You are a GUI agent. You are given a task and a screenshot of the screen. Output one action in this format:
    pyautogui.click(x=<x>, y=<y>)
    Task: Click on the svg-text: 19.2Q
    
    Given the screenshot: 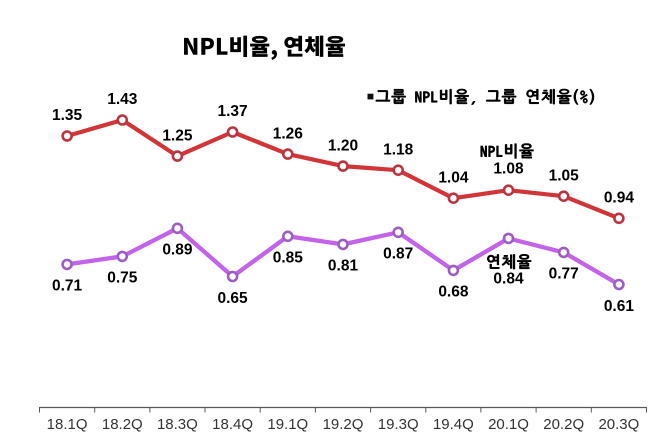 What is the action you would take?
    pyautogui.click(x=343, y=424)
    